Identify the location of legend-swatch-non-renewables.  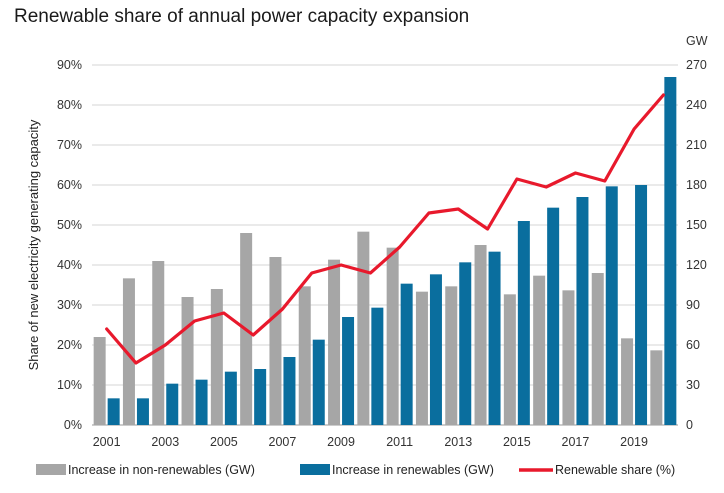
(51, 469).